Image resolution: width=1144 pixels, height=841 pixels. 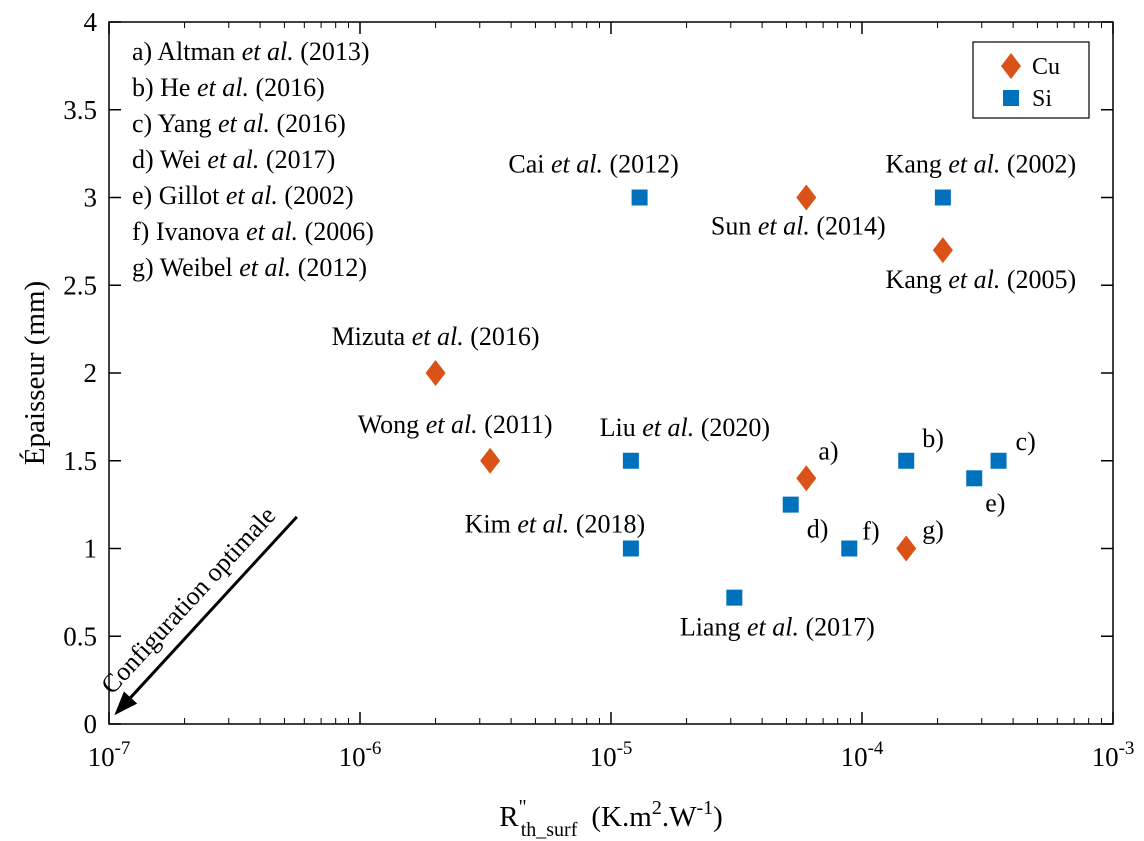 I want to click on text-part: a) Altman, so click(x=187, y=51).